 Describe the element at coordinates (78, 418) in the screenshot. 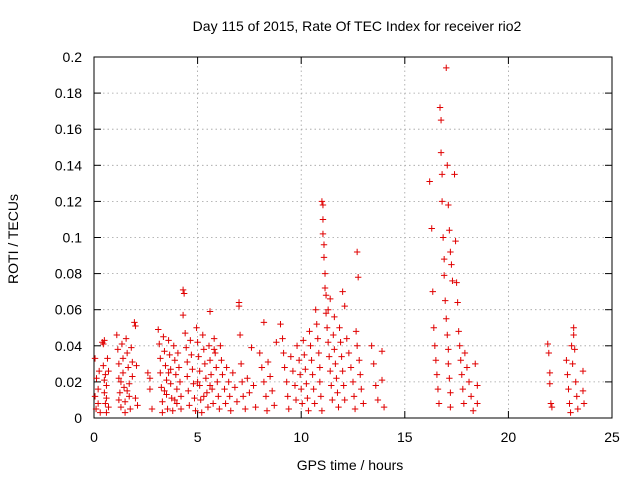

I see `y-tick-label: 0` at that location.